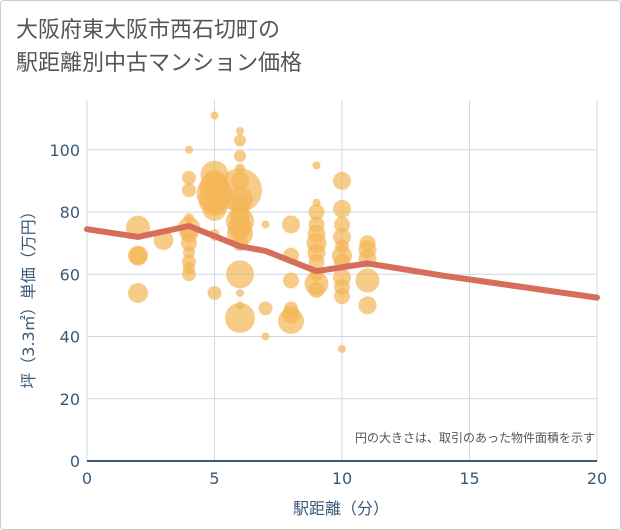 The height and width of the screenshot is (530, 621). What do you see at coordinates (70, 212) in the screenshot?
I see `y-tick-label: 80` at bounding box center [70, 212].